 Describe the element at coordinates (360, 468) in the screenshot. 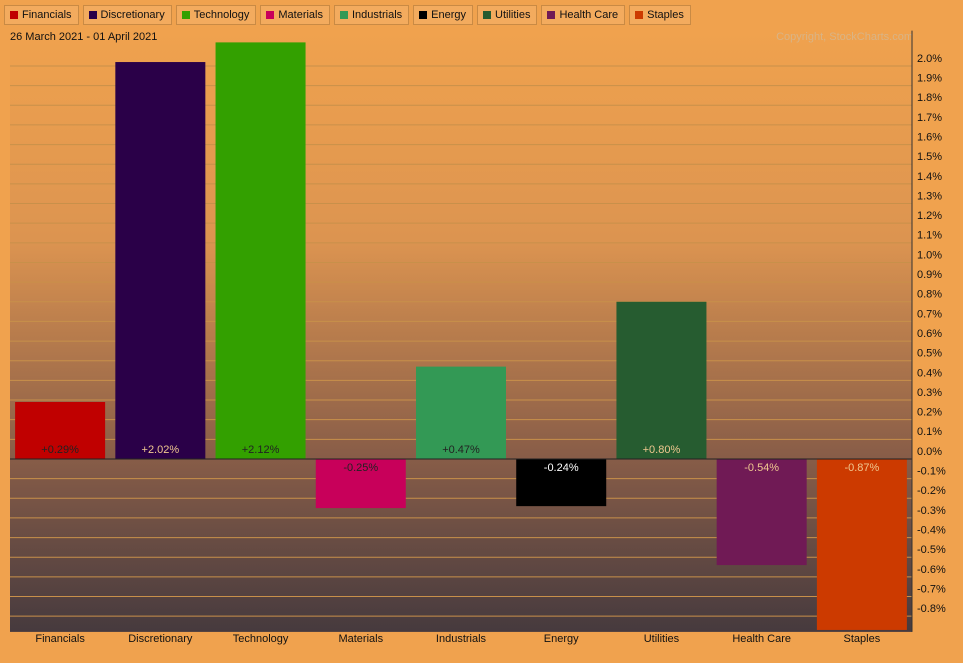

I see `value-label: -0.25%` at that location.